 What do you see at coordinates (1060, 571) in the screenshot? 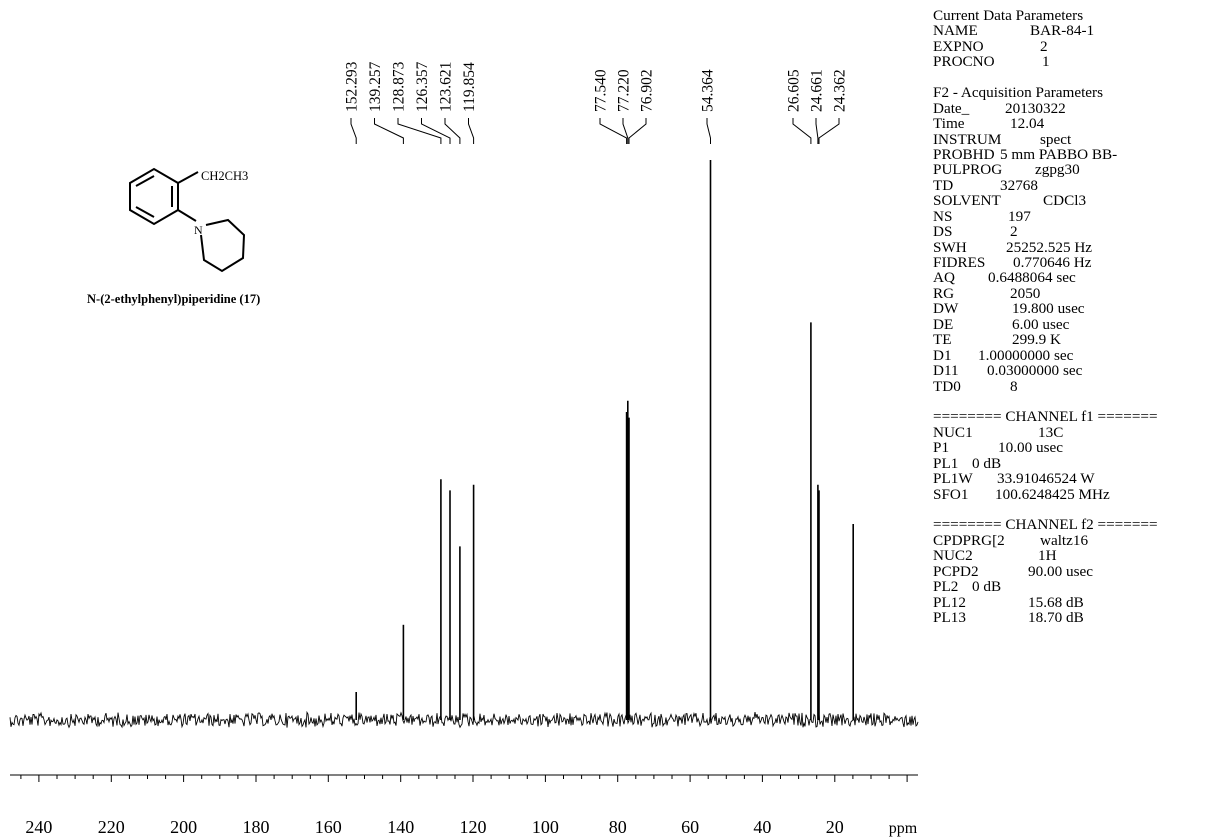
I see `parameter-value: 90.00 usec` at bounding box center [1060, 571].